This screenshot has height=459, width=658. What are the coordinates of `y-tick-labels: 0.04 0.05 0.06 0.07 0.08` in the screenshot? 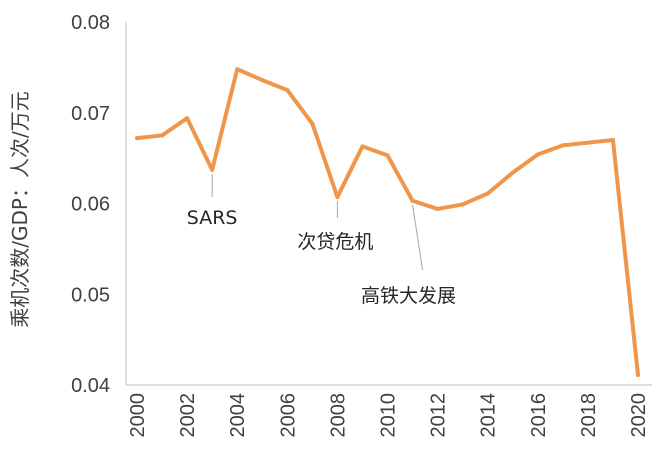 It's located at (90, 204).